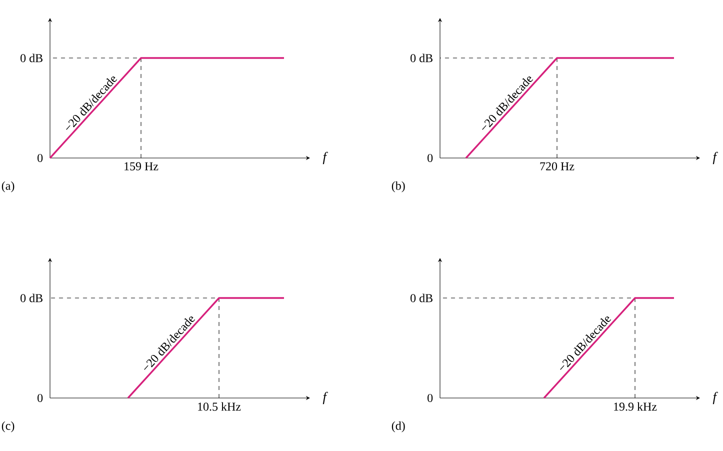 This screenshot has width=723, height=451. I want to click on text: (a), so click(8, 186).